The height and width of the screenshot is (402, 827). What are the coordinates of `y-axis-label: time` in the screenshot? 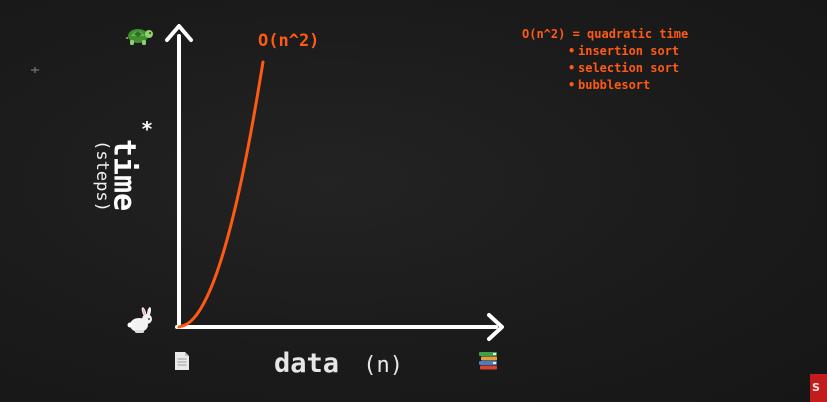 It's located at (124, 175).